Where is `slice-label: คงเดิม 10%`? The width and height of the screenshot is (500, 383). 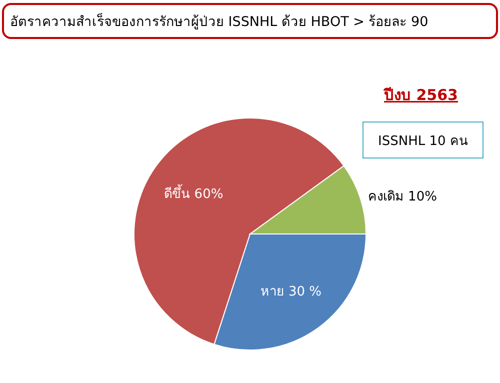
slice-label: คงเดิม 10% is located at coordinates (402, 197).